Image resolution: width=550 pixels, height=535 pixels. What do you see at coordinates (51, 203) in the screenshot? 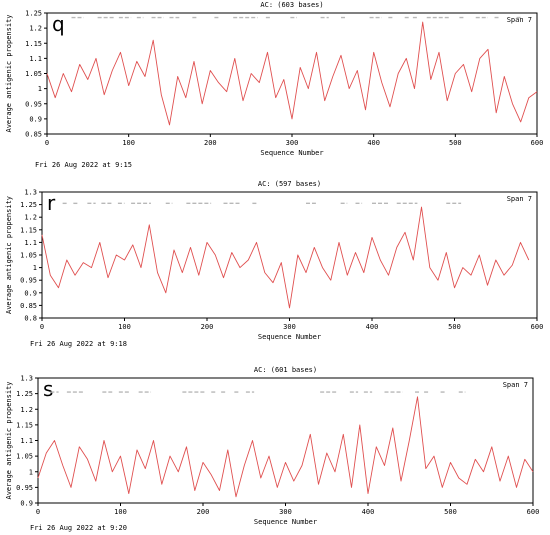
I see `panel-letter: r` at bounding box center [51, 203].